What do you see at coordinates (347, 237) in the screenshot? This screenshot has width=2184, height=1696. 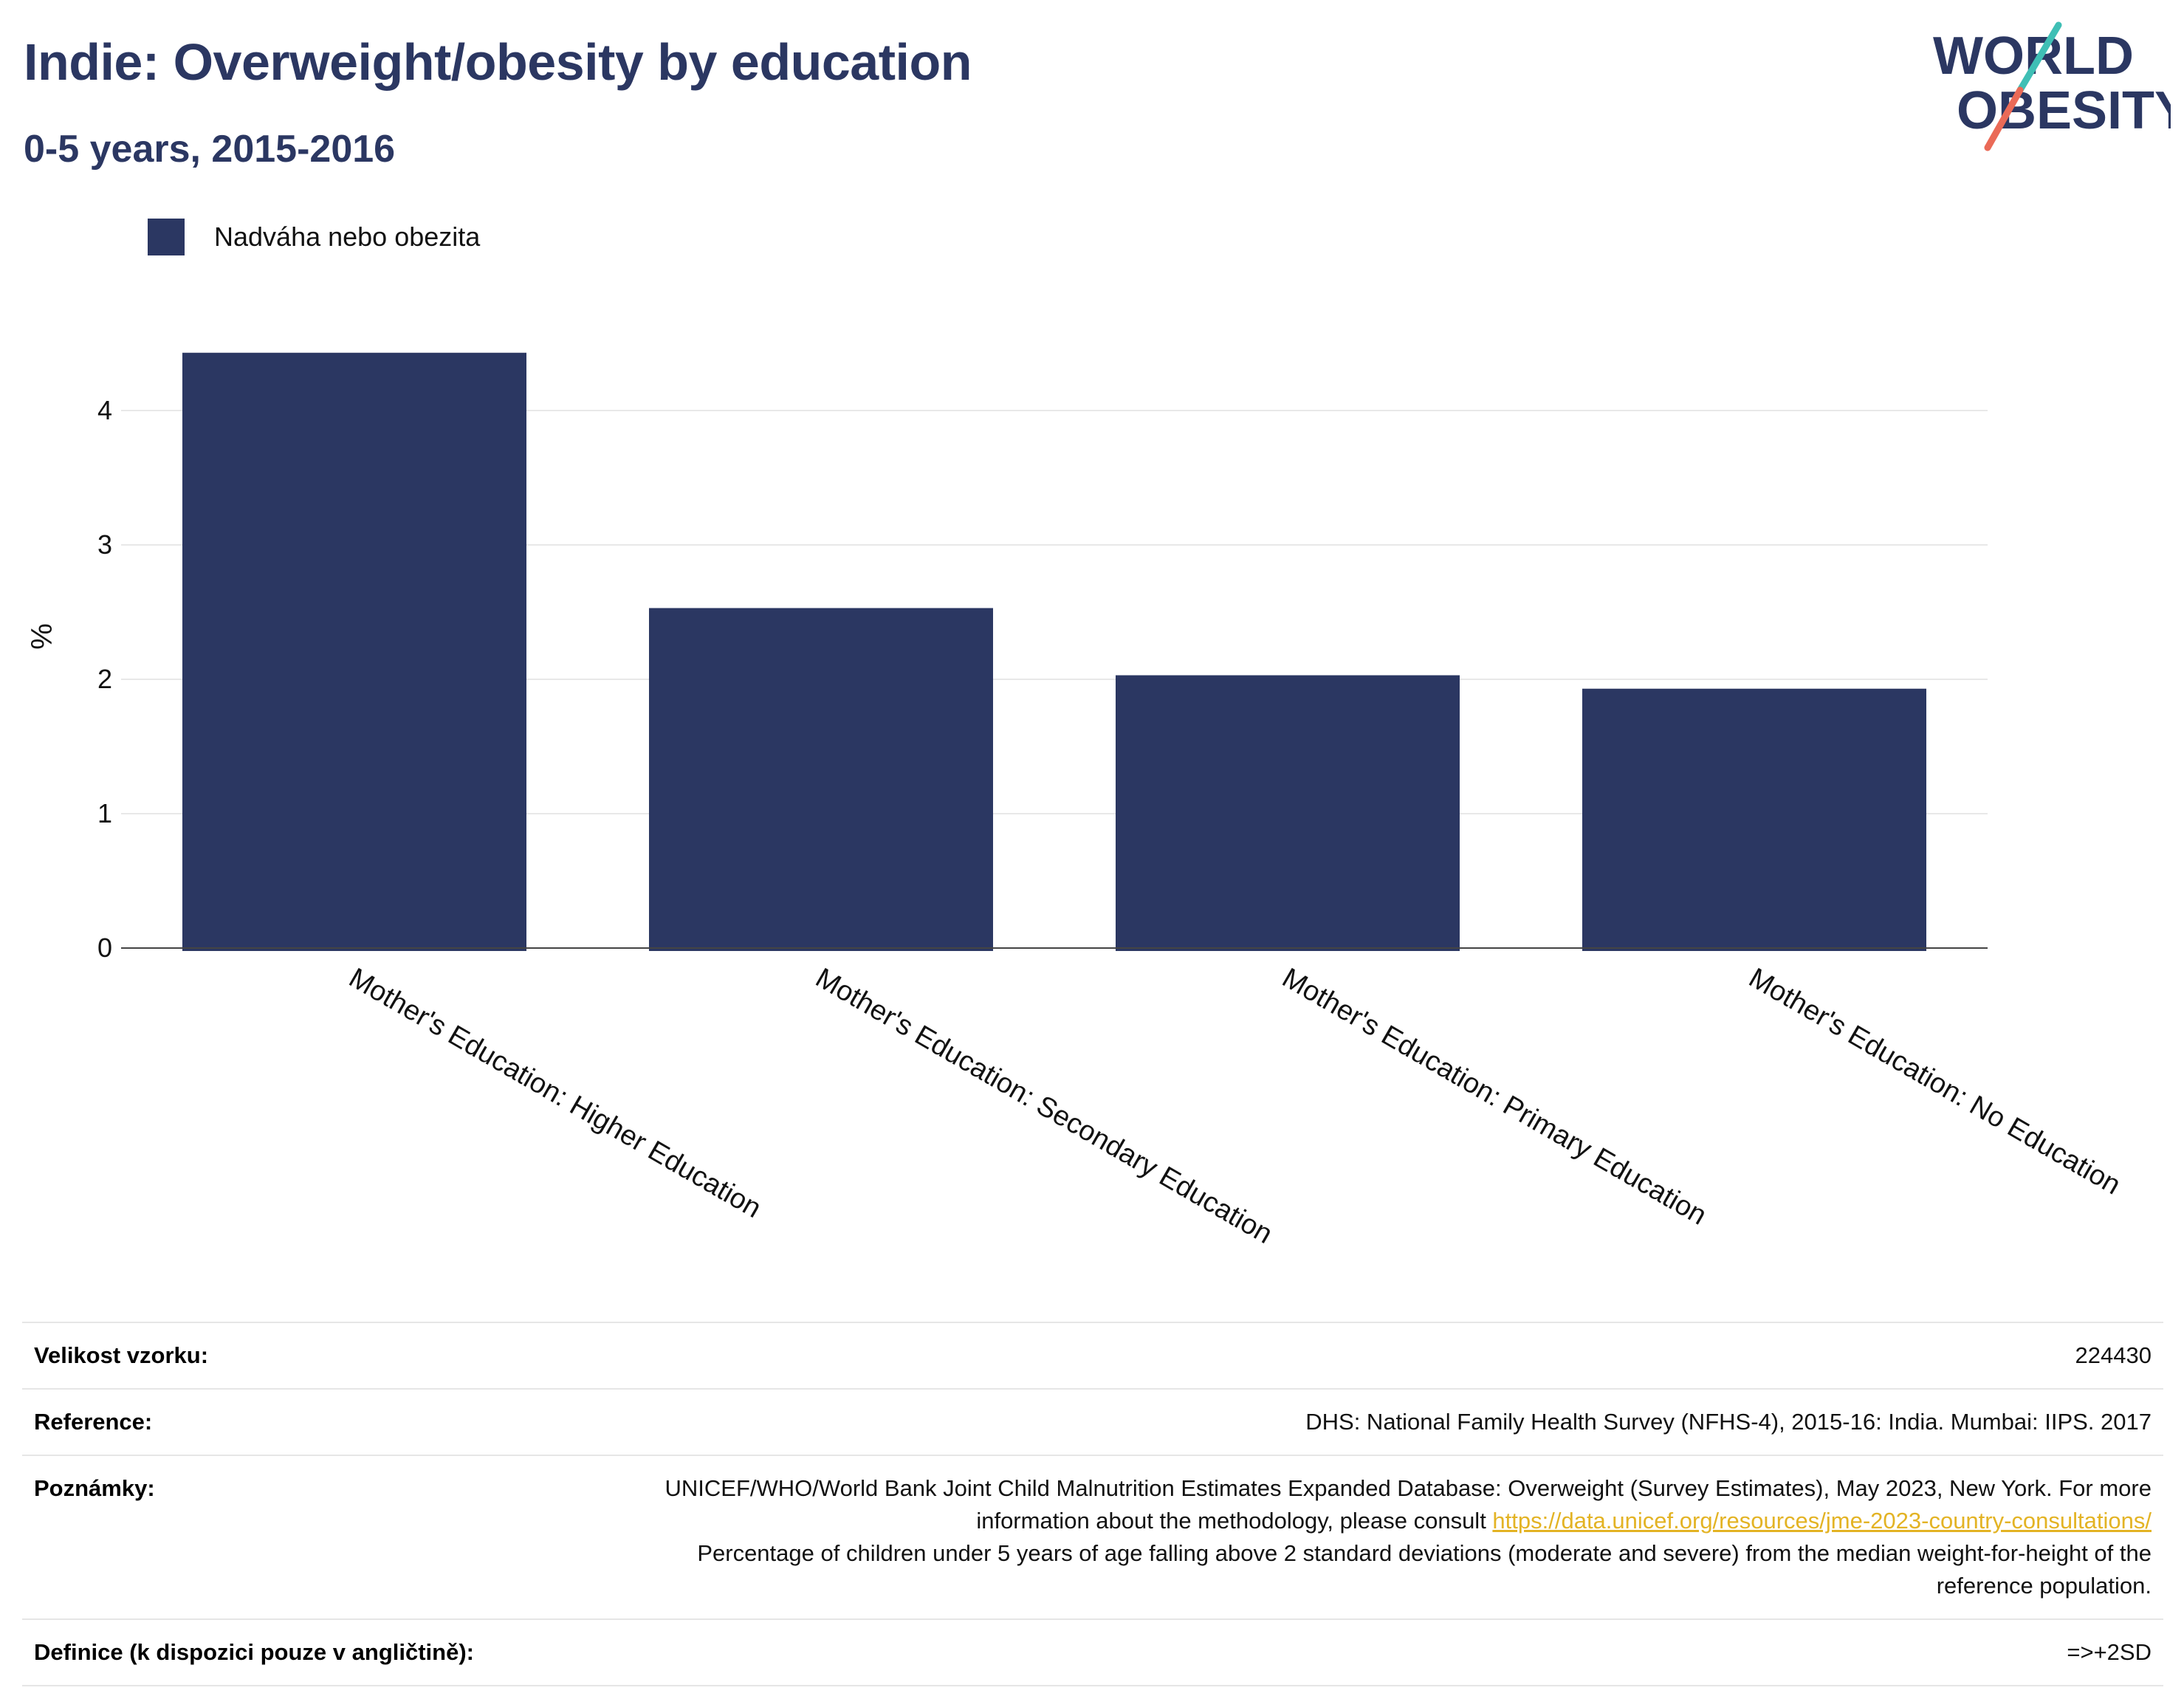 I see `legend-label: Nadváha nebo obezita` at bounding box center [347, 237].